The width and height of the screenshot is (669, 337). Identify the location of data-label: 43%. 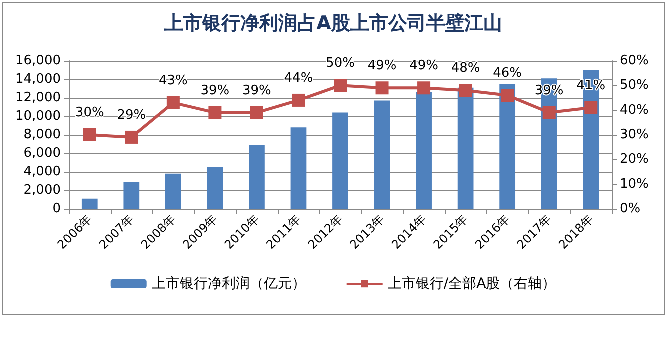
(173, 80).